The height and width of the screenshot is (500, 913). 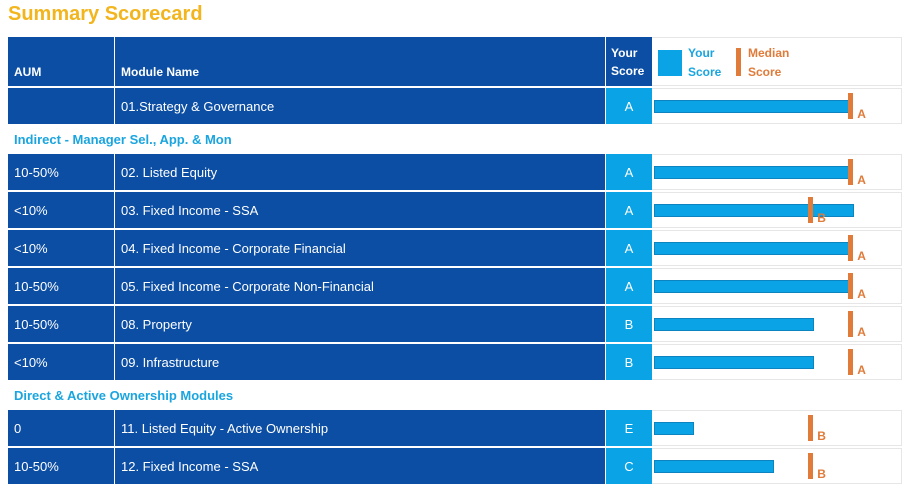 I want to click on legend-median-swatch, so click(x=738, y=62).